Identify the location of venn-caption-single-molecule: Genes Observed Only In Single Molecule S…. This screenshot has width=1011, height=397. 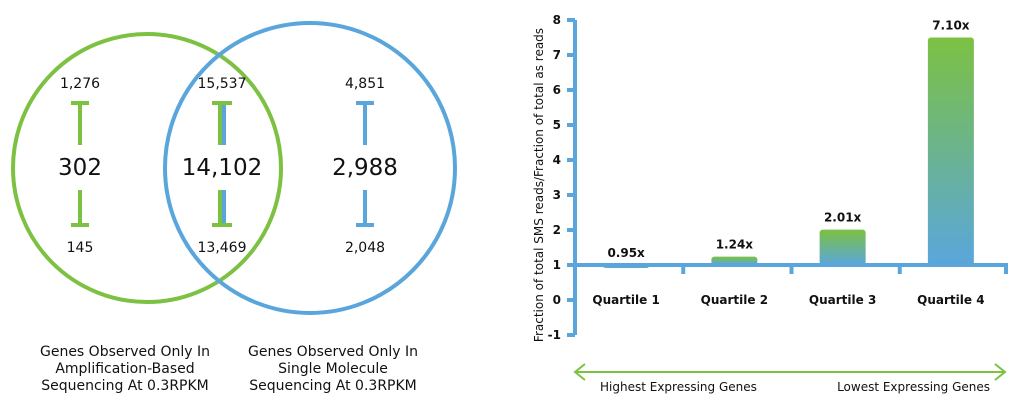
(333, 369).